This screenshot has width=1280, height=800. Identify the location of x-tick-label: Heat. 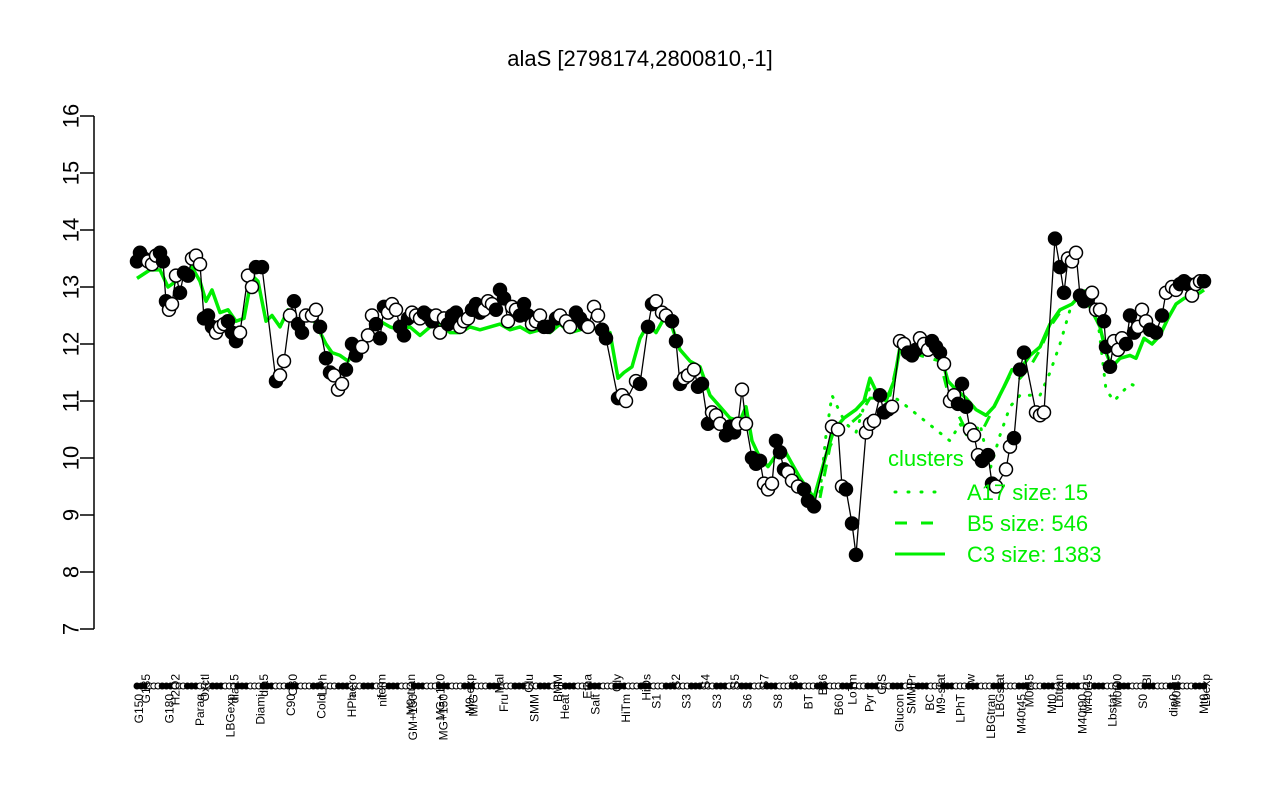
(565, 706).